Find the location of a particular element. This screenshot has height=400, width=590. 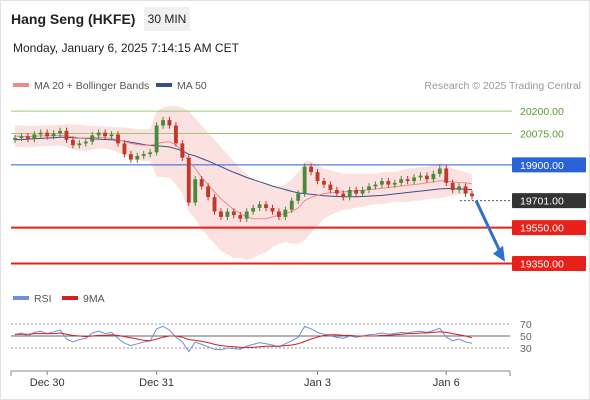

x-tick-label-1: Dec 31 is located at coordinates (156, 383).